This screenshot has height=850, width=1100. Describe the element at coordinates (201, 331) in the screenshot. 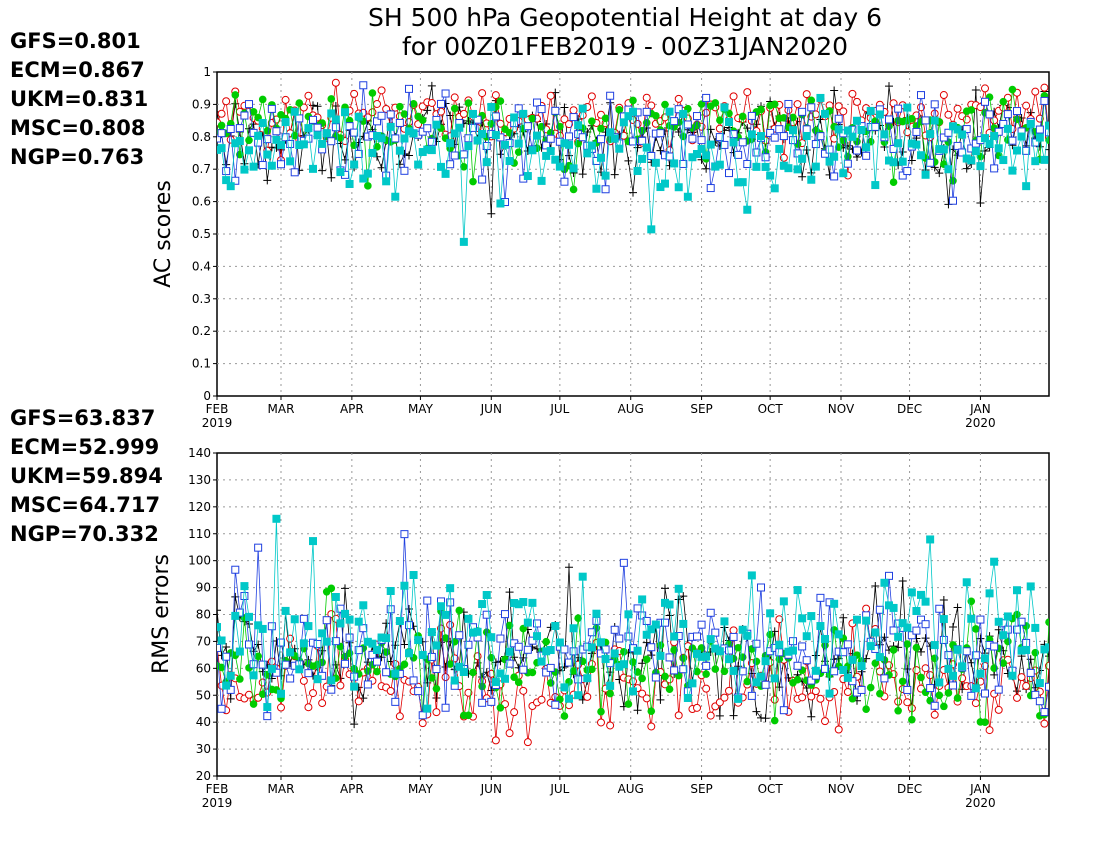

I see `y-tick-label: 0.2` at that location.